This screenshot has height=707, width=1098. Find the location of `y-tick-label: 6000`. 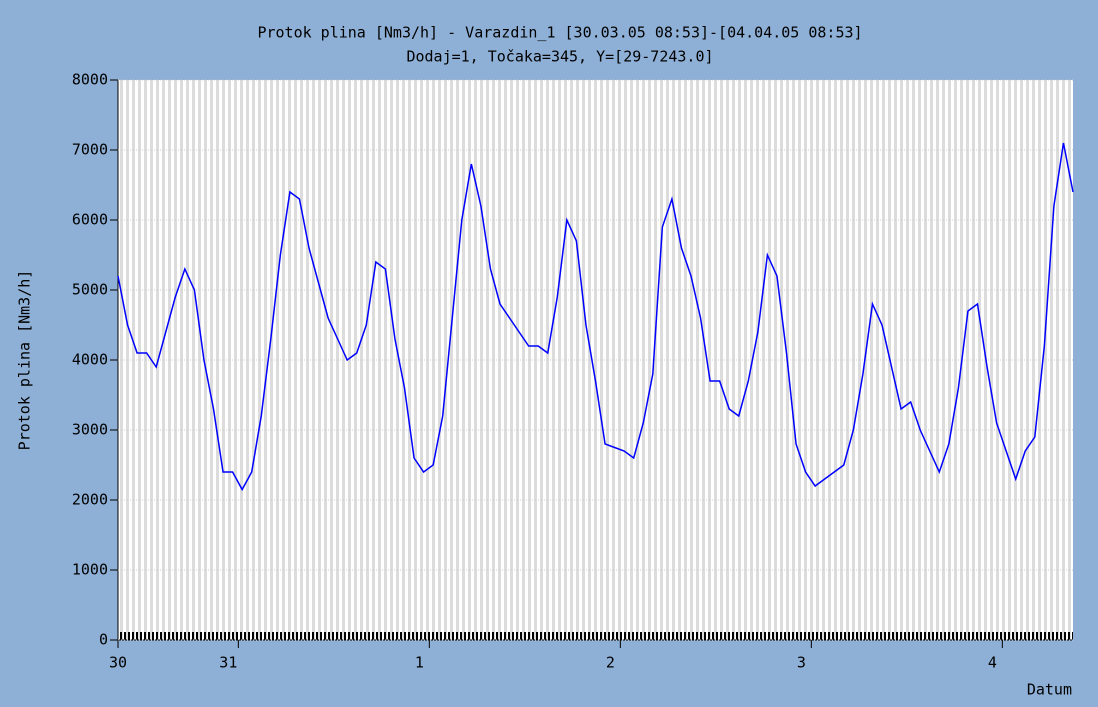

y-tick-label: 6000 is located at coordinates (90, 220).